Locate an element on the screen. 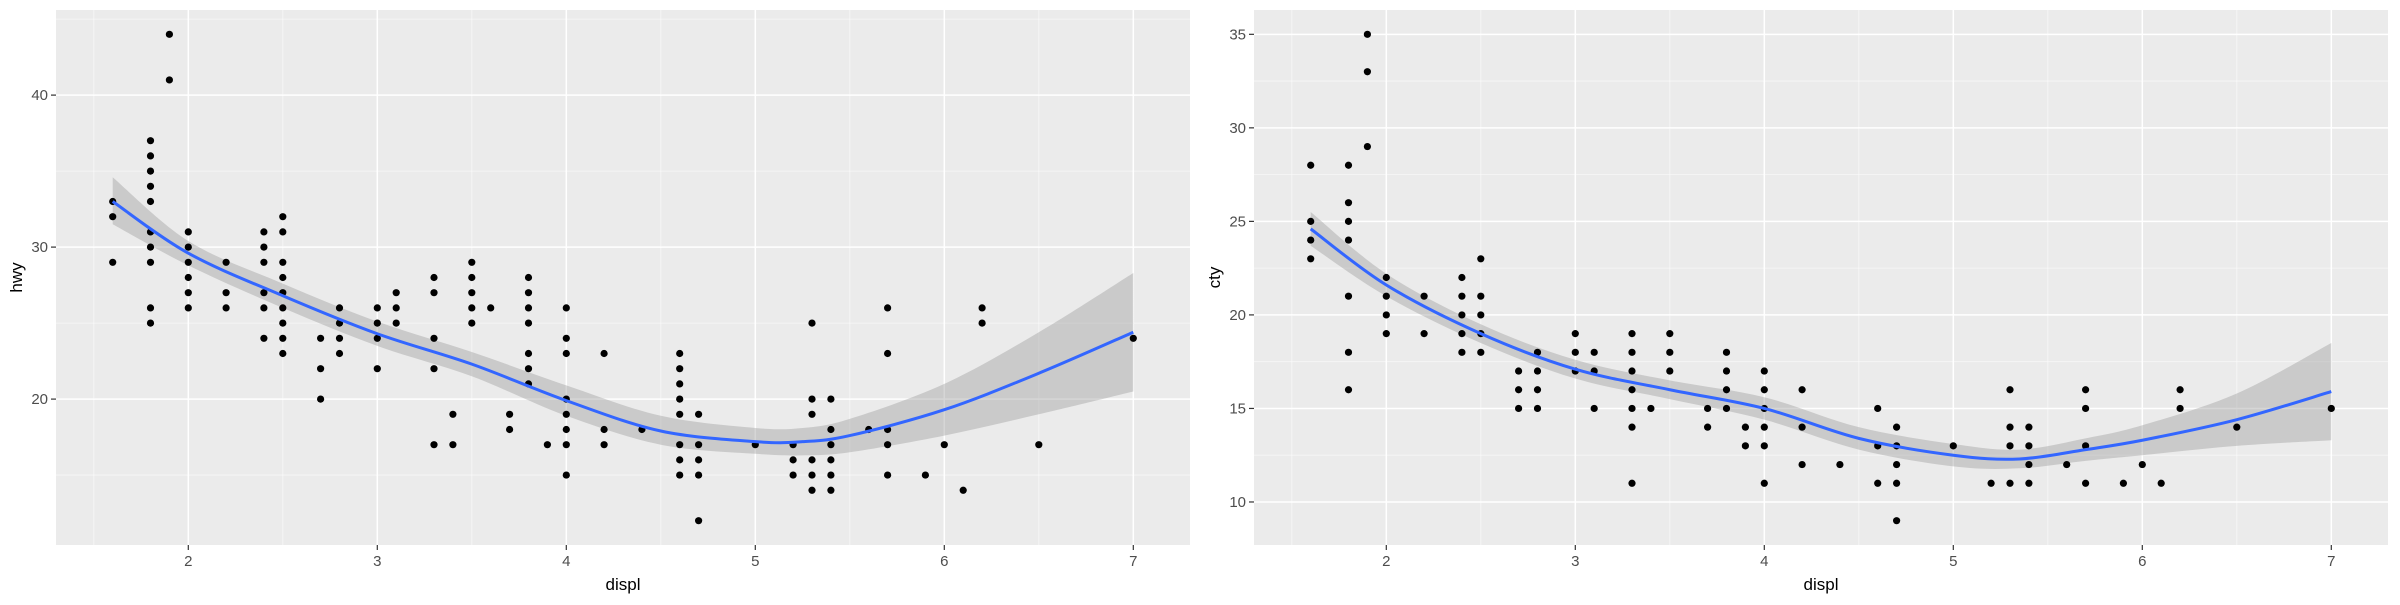 This screenshot has width=2400, height=605. x-tick-label: 5 is located at coordinates (1953, 561).